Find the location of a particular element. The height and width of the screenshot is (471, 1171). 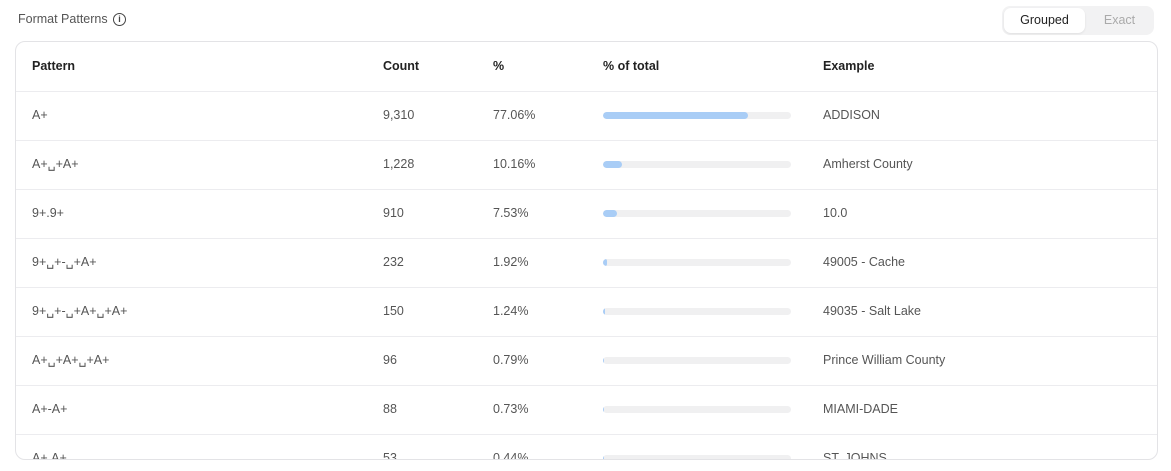

pattern: A+-A+ is located at coordinates (50, 409).